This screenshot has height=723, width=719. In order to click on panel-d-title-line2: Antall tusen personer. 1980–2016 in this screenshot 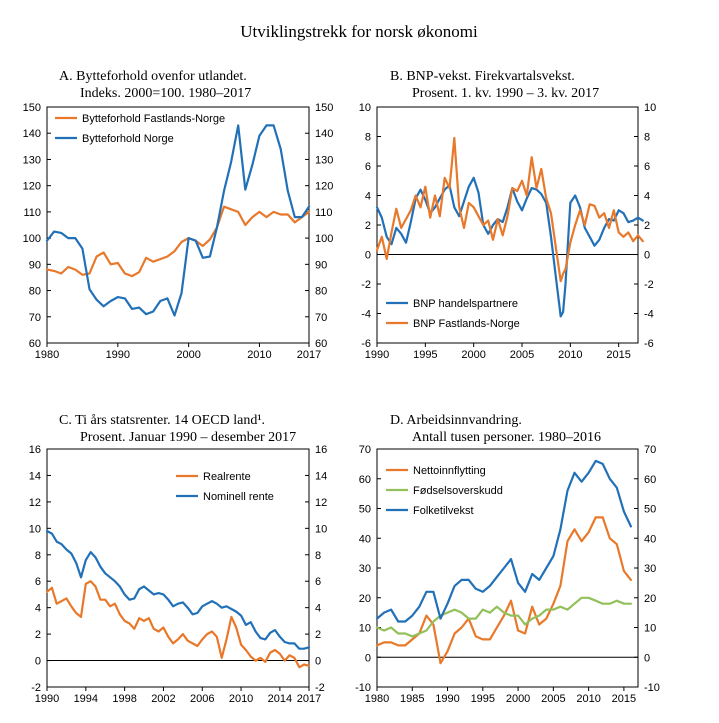, I will do `click(506, 437)`.